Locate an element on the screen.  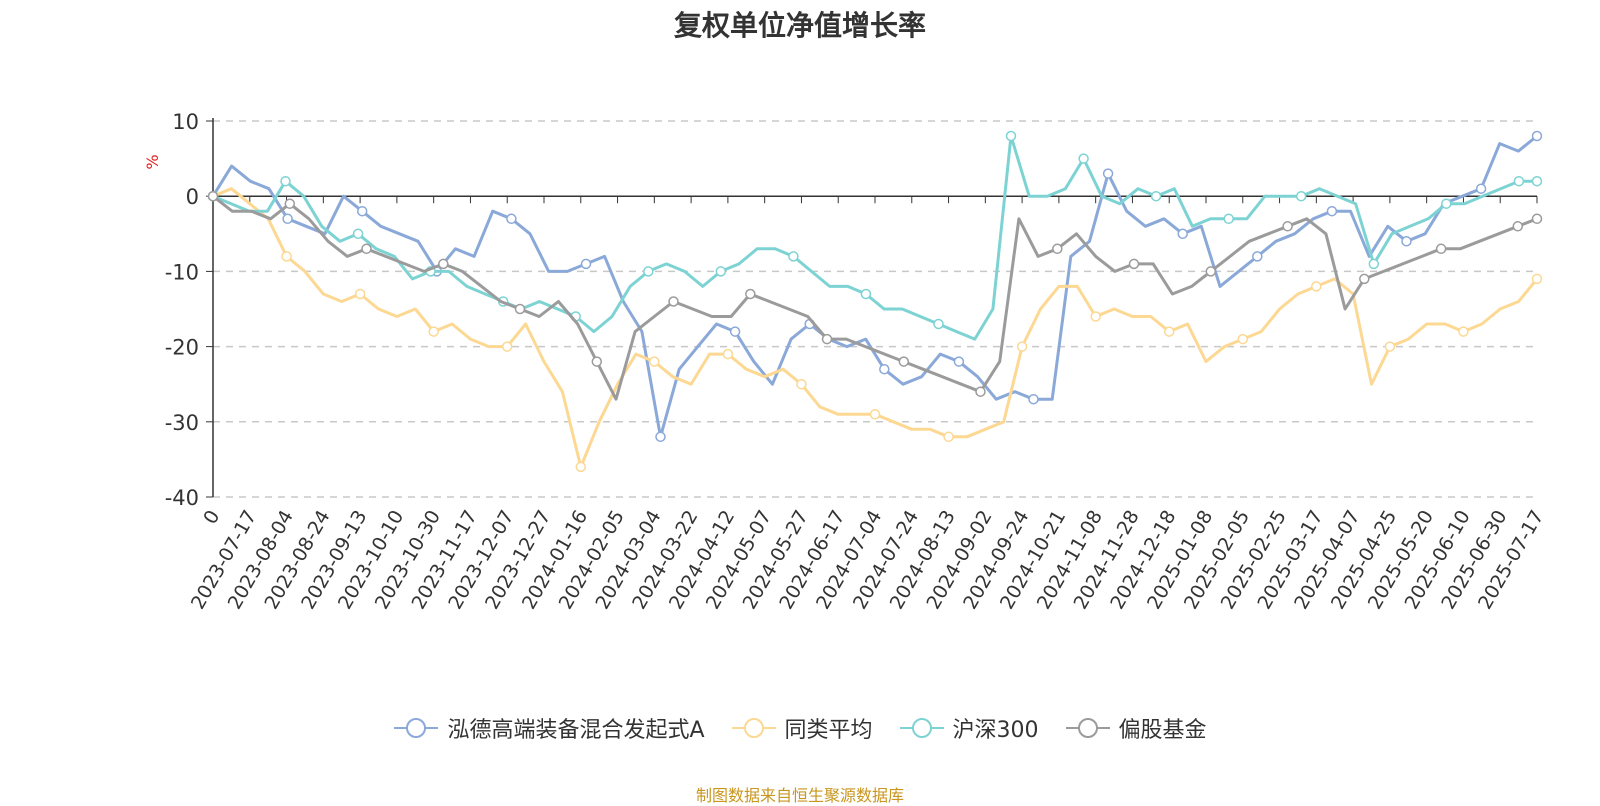
legend-label-equity: 偏股基金 is located at coordinates (1162, 730).